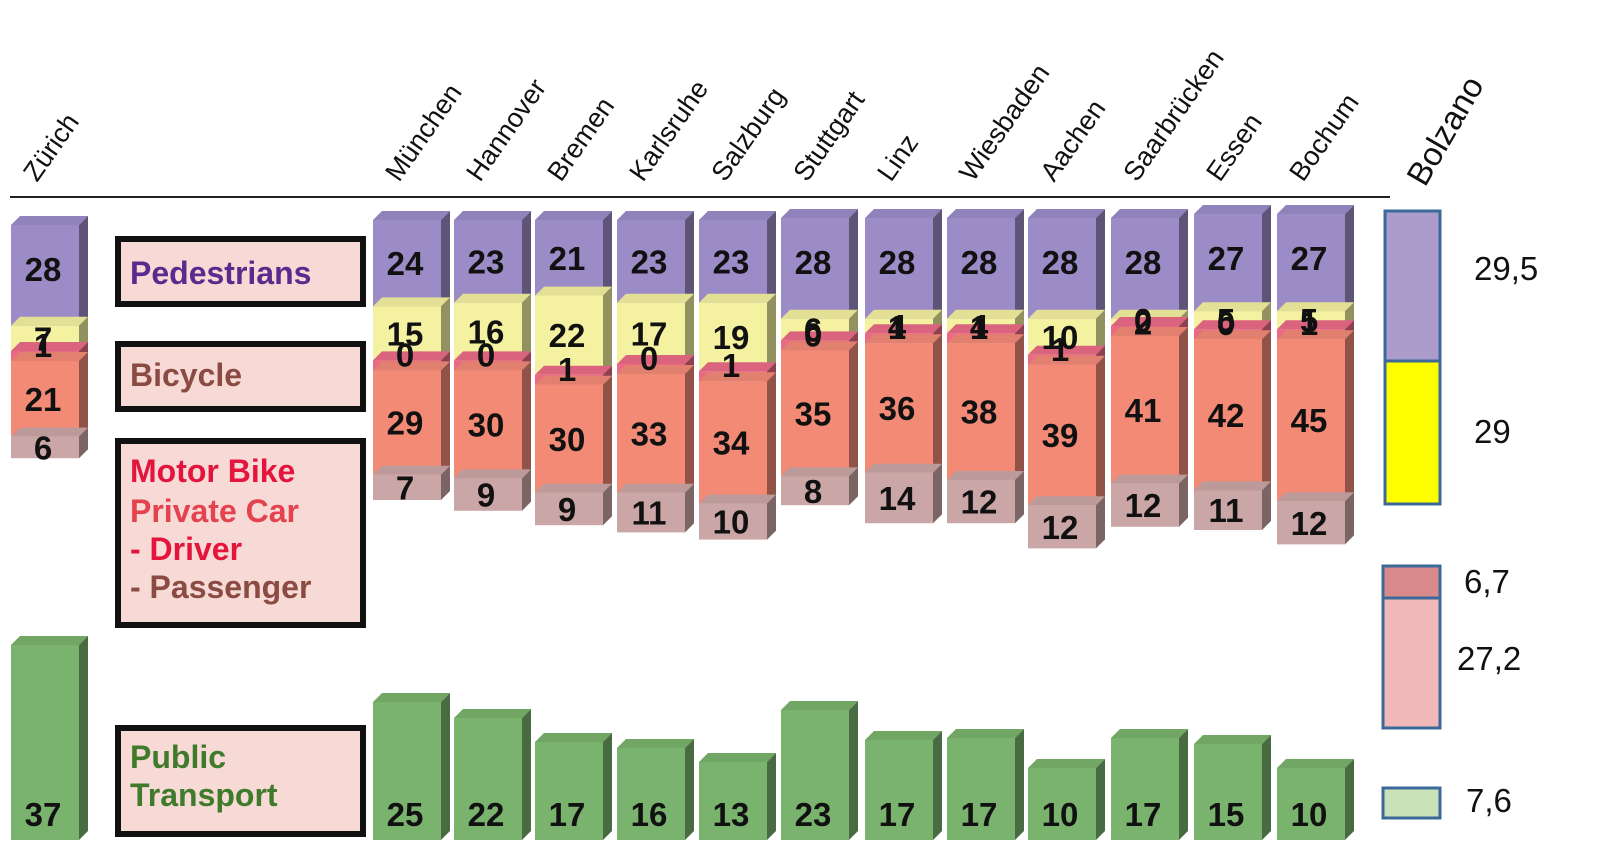  I want to click on value-label: 0, so click(1143, 320).